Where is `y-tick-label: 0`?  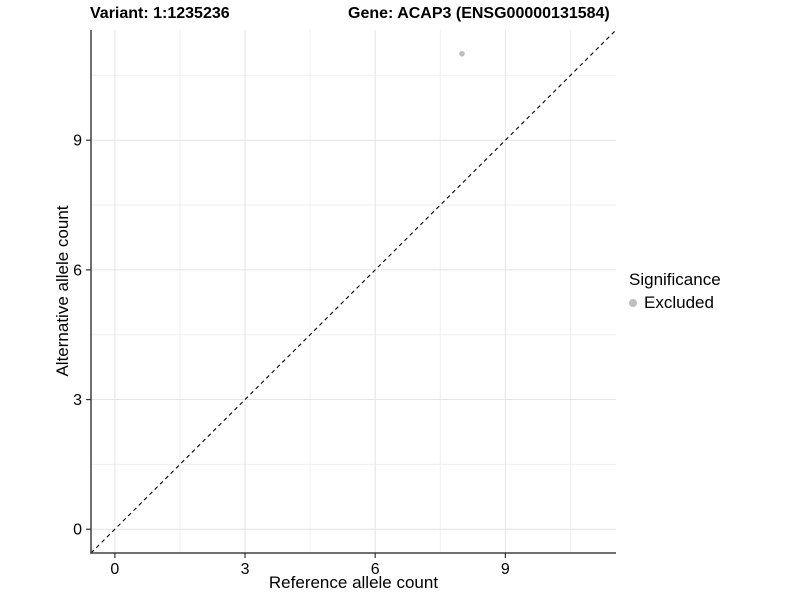 y-tick-label: 0 is located at coordinates (77, 530).